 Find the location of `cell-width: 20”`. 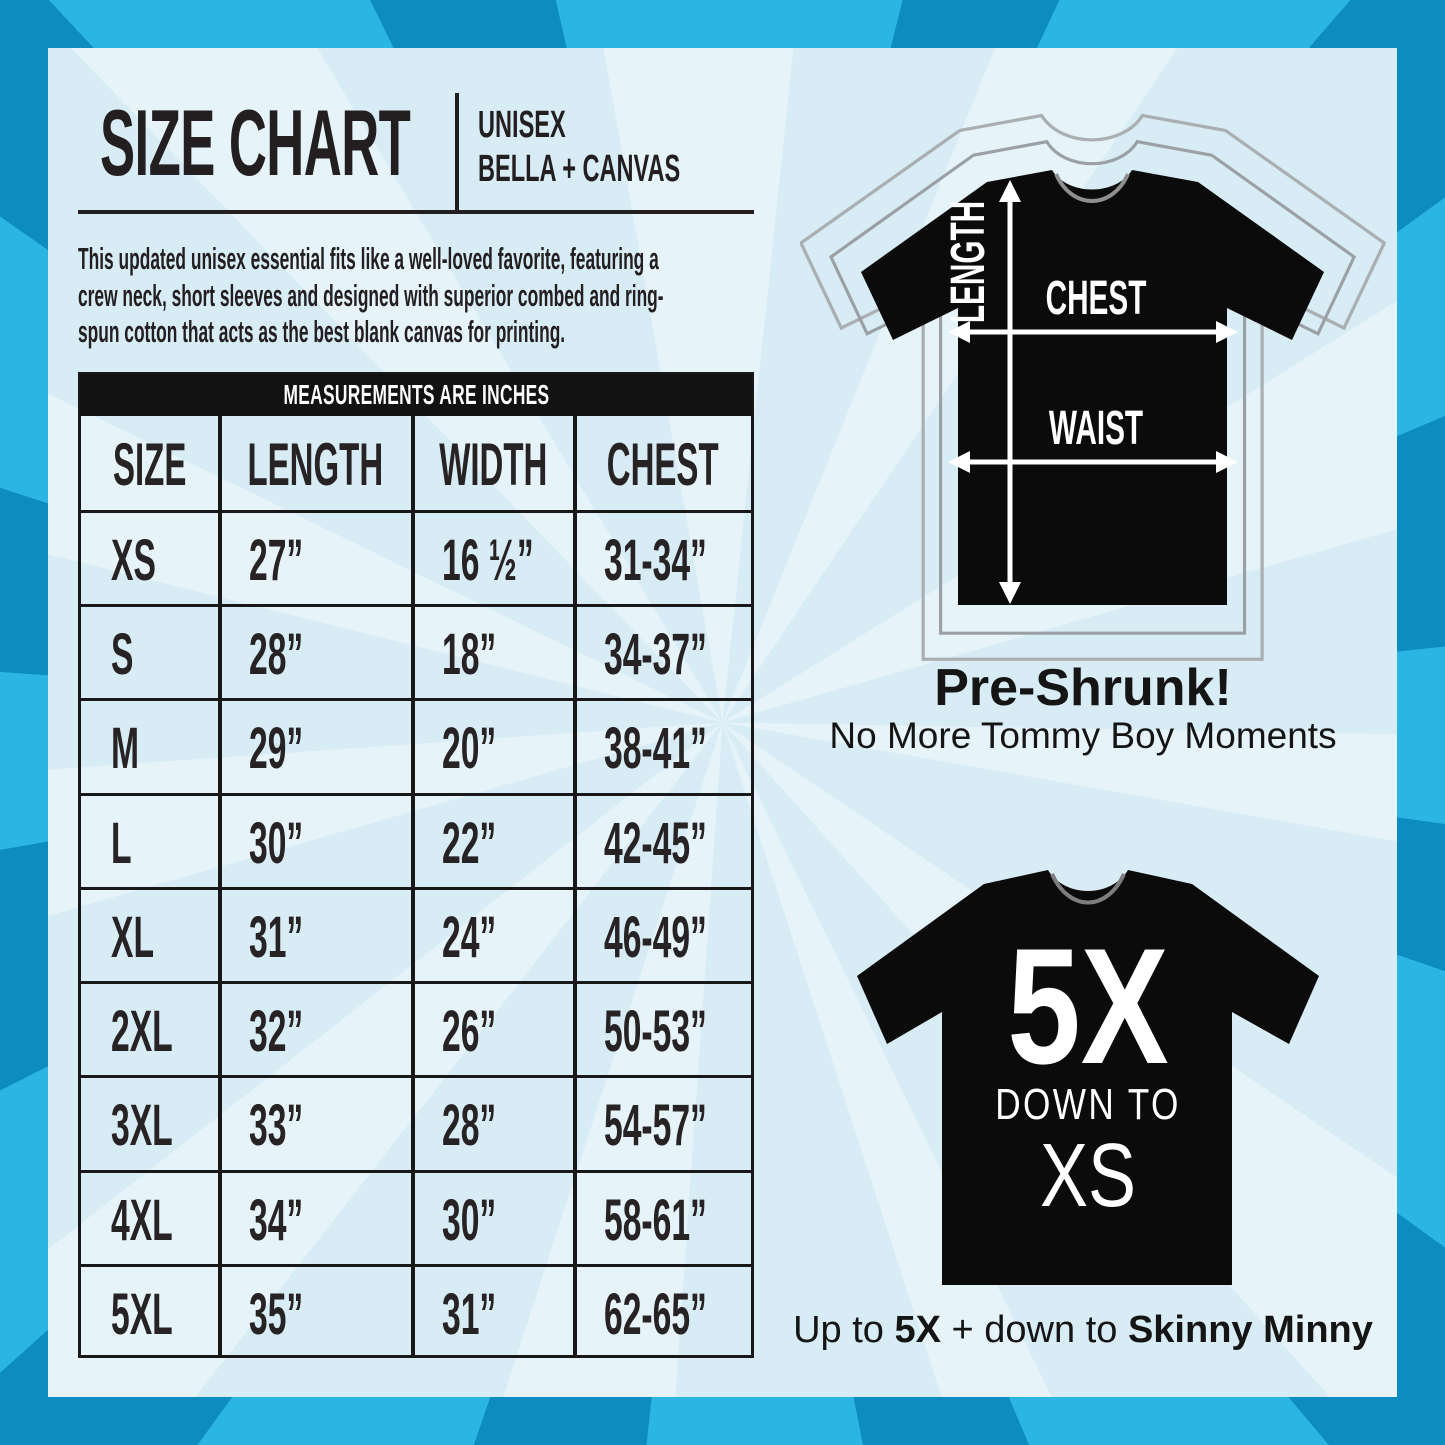

cell-width: 20” is located at coordinates (469, 748).